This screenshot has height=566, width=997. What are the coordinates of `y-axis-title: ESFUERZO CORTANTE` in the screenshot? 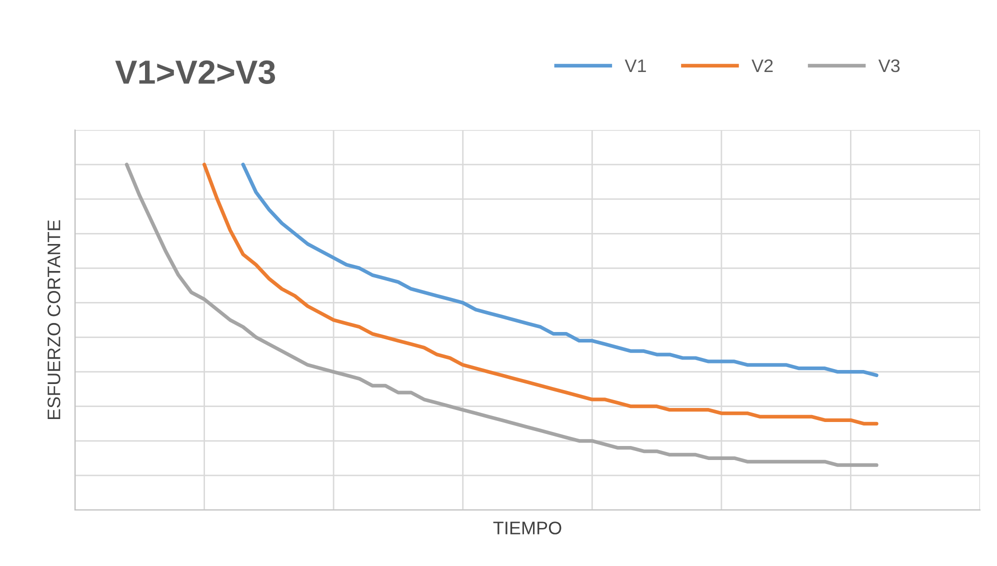 It's located at (54, 320).